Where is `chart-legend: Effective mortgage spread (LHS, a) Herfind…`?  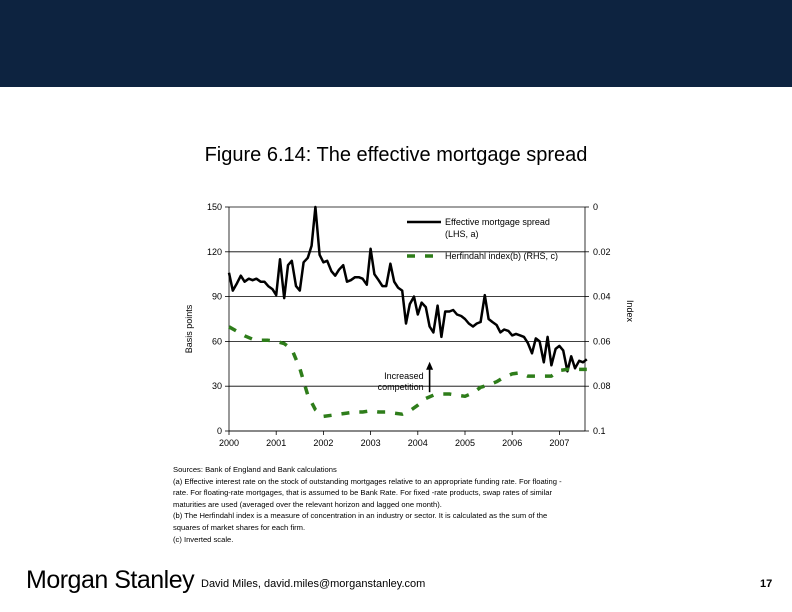
chart-legend: Effective mortgage spread (LHS, a) Herfind… is located at coordinates (482, 239).